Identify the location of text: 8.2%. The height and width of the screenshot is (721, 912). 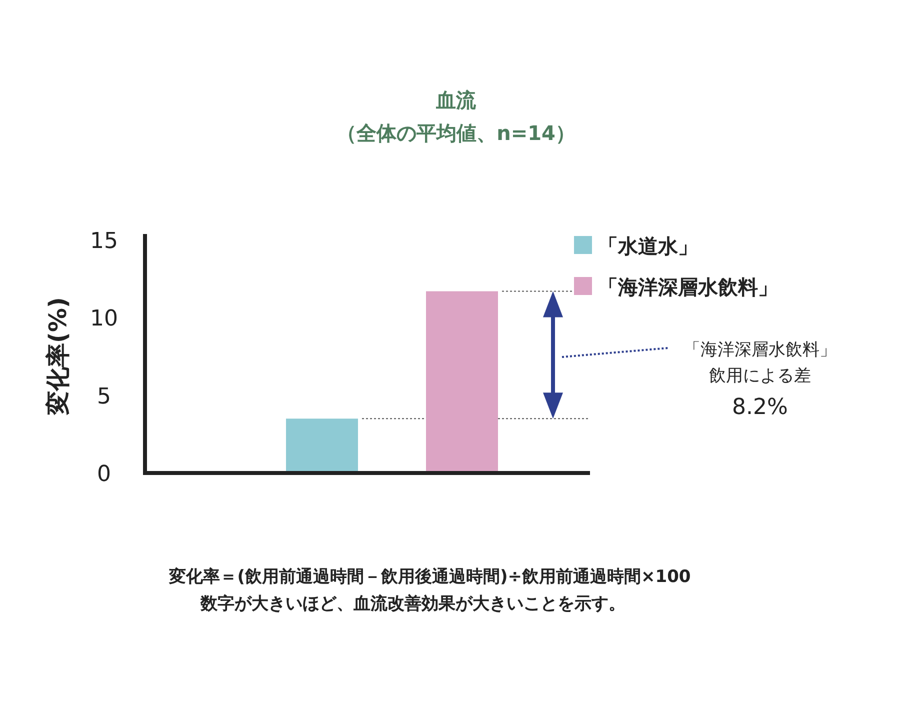
(760, 407).